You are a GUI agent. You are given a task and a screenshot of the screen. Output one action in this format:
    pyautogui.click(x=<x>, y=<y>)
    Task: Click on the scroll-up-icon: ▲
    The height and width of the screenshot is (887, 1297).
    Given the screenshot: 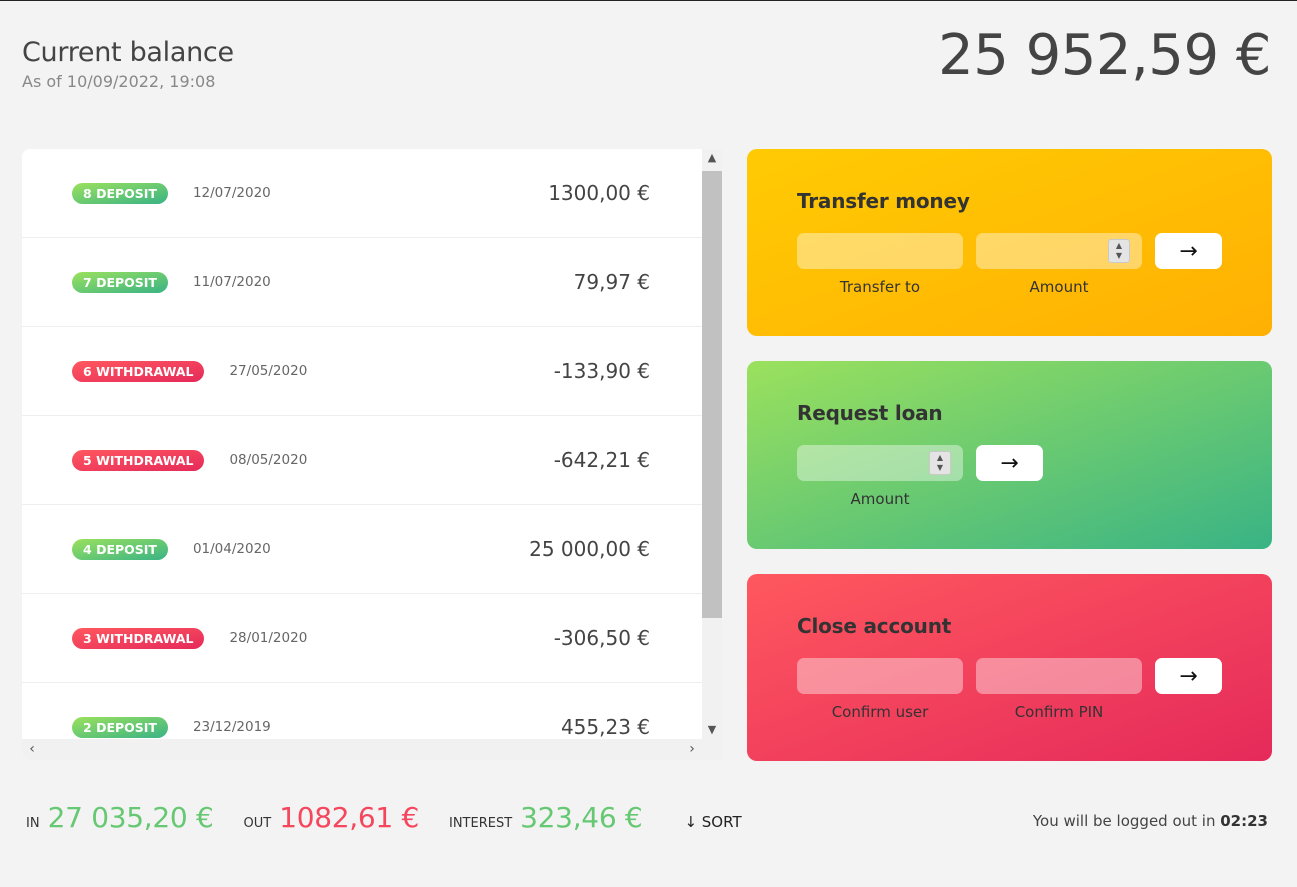 What is the action you would take?
    pyautogui.click(x=712, y=157)
    